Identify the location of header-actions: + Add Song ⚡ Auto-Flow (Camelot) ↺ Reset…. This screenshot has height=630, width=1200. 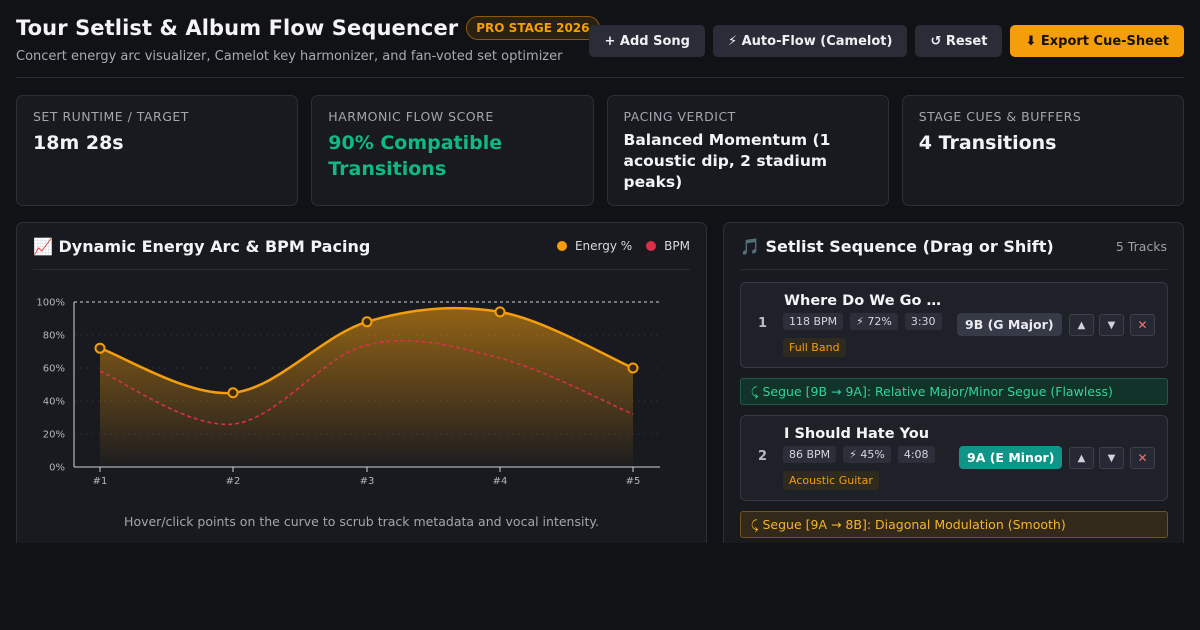
(886, 41).